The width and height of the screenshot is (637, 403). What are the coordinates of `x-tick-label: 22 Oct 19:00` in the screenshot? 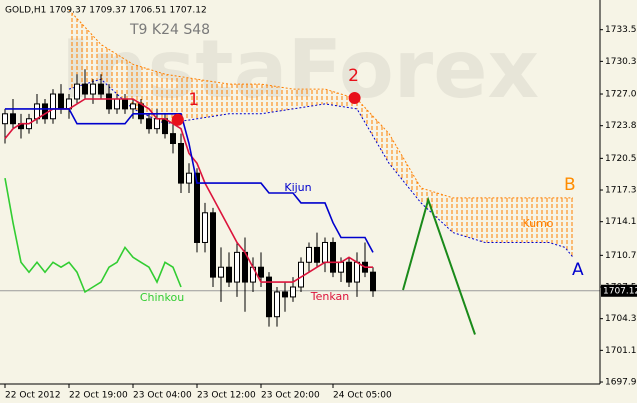 It's located at (98, 396).